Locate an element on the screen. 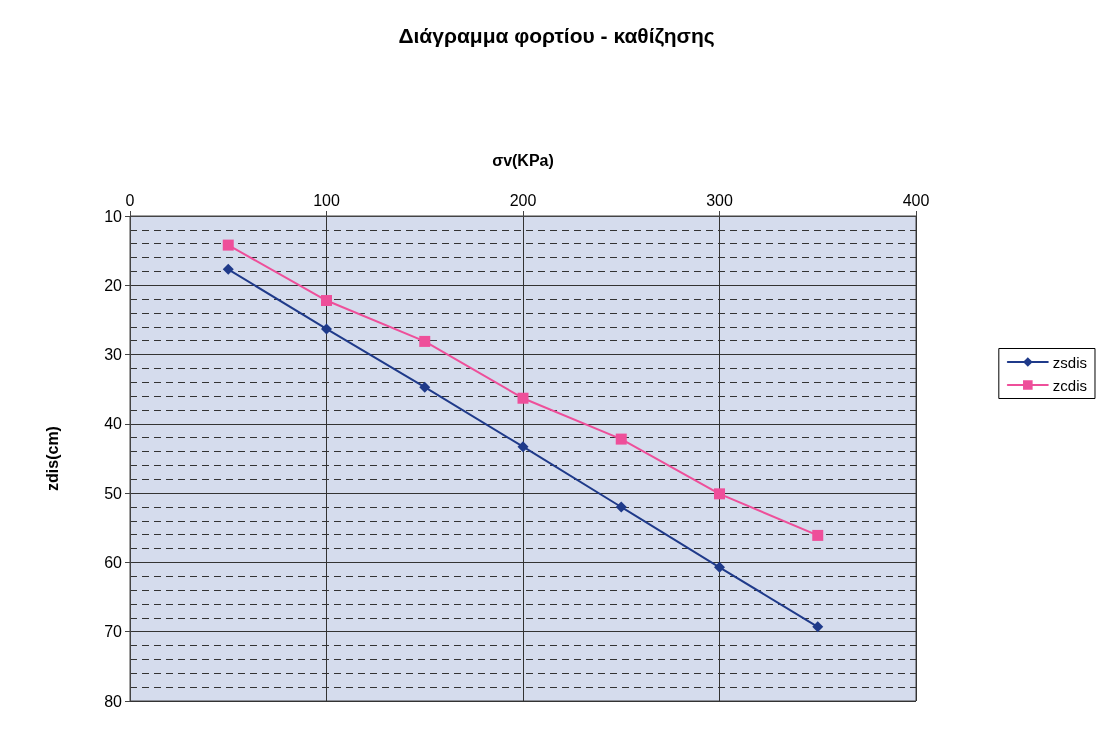 The height and width of the screenshot is (747, 1113). x-tick-label: 100 is located at coordinates (326, 200).